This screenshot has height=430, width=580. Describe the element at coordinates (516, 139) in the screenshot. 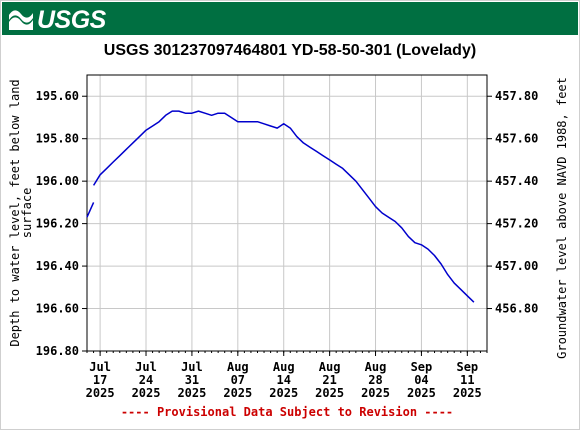

I see `y2-tick-label: 457.60` at that location.